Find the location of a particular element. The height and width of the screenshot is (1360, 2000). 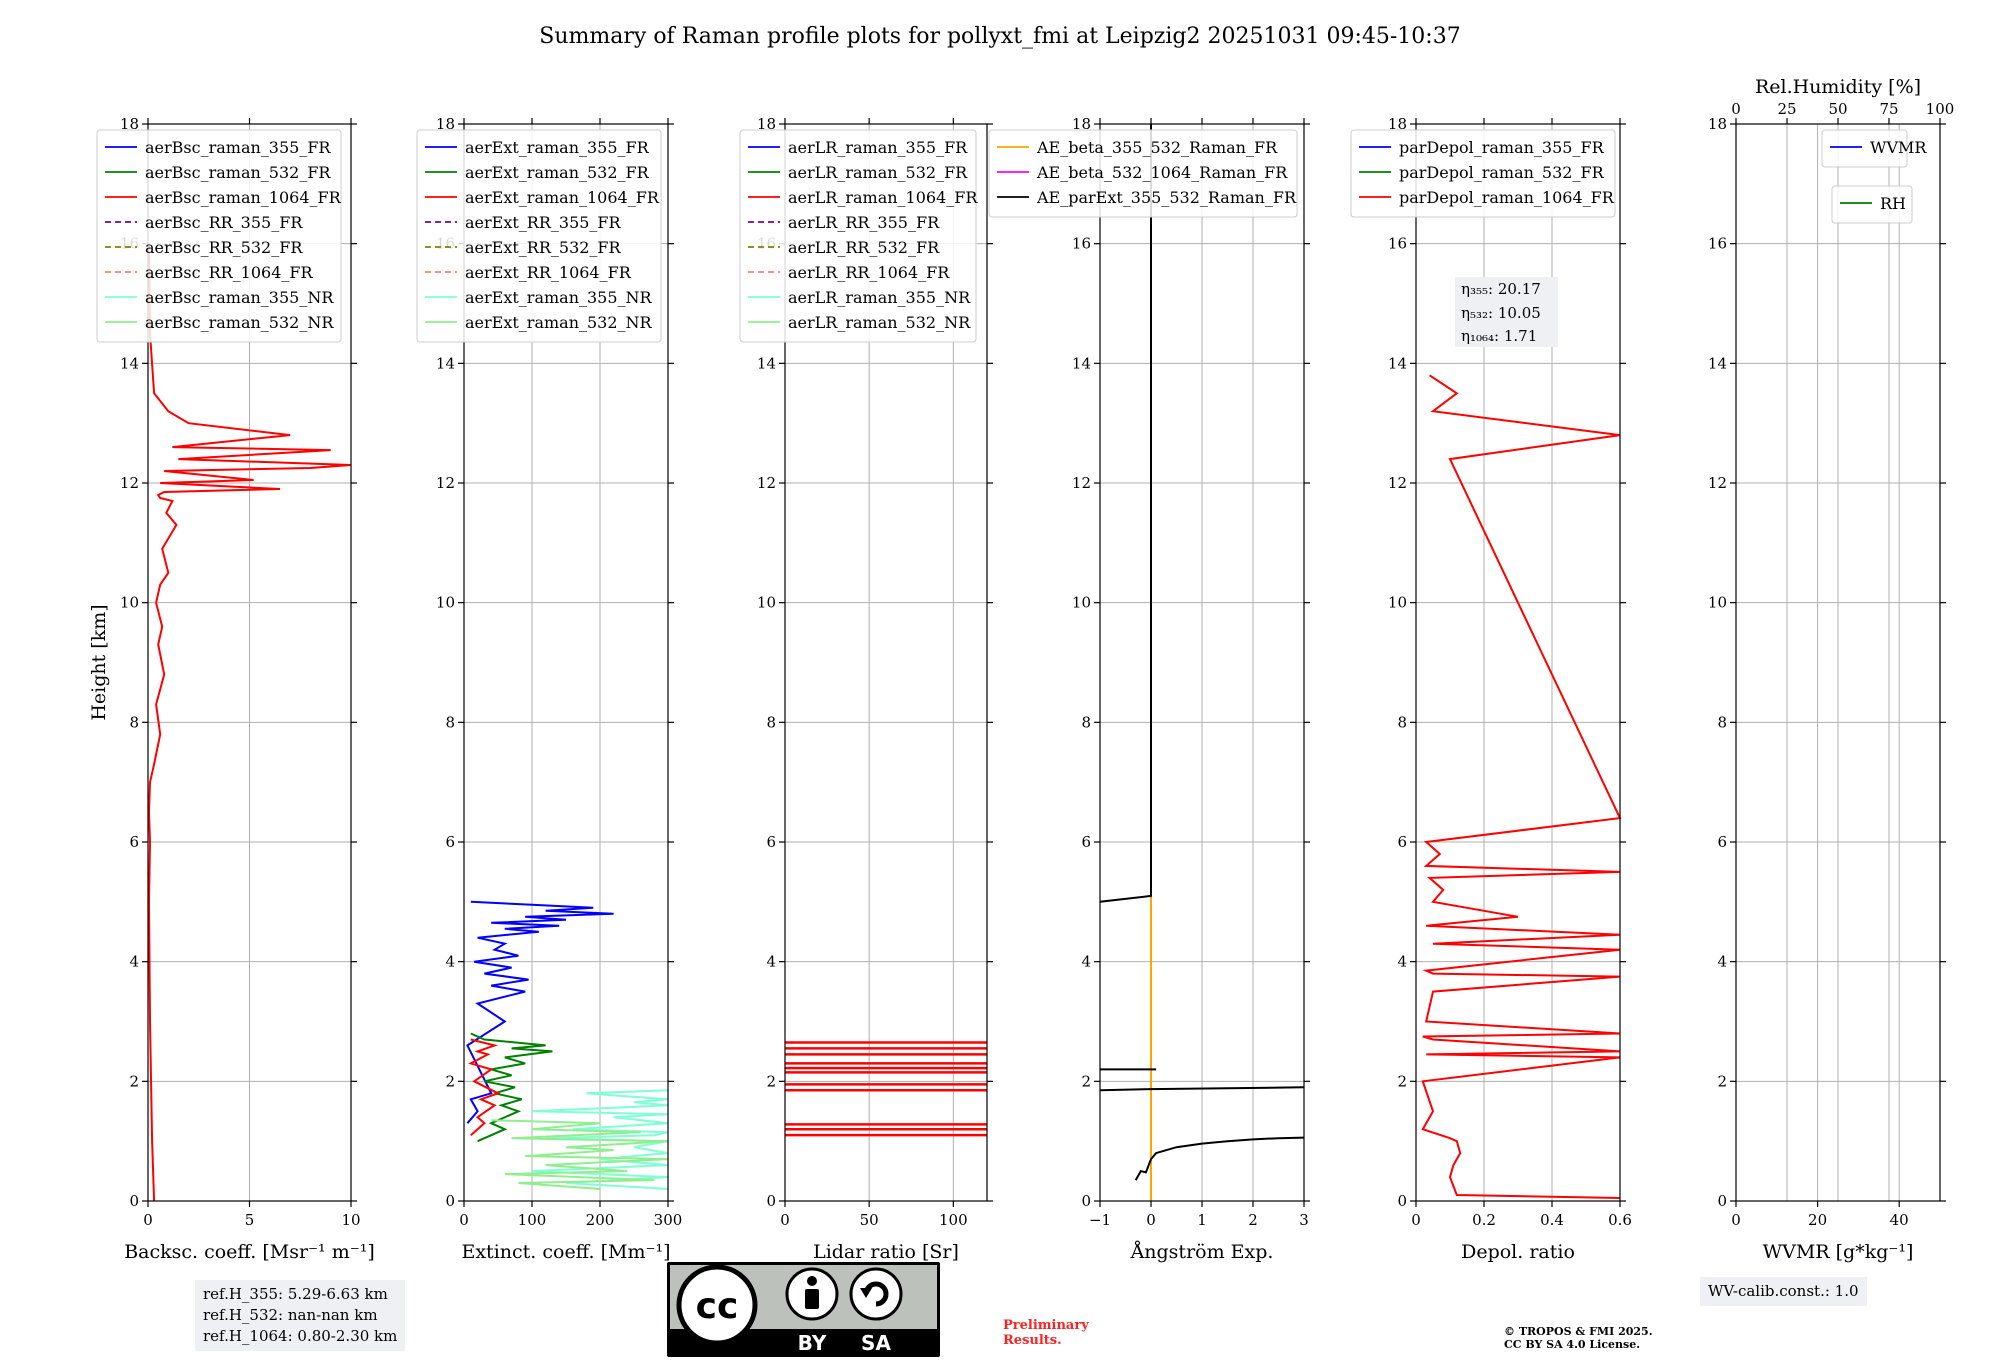

y-axis-label: Height [km] is located at coordinates (99, 662).